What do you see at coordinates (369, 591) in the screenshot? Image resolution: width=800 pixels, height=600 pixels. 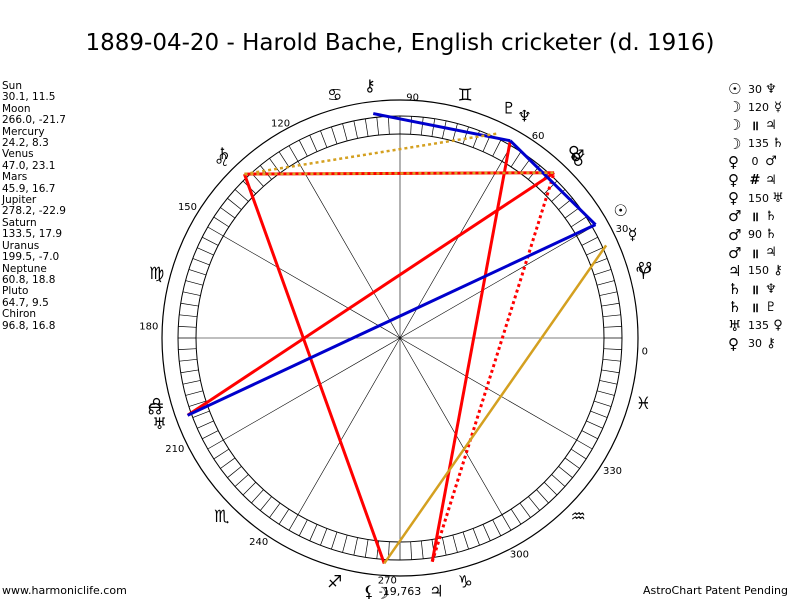 I see `lilith-icon: ⚸` at bounding box center [369, 591].